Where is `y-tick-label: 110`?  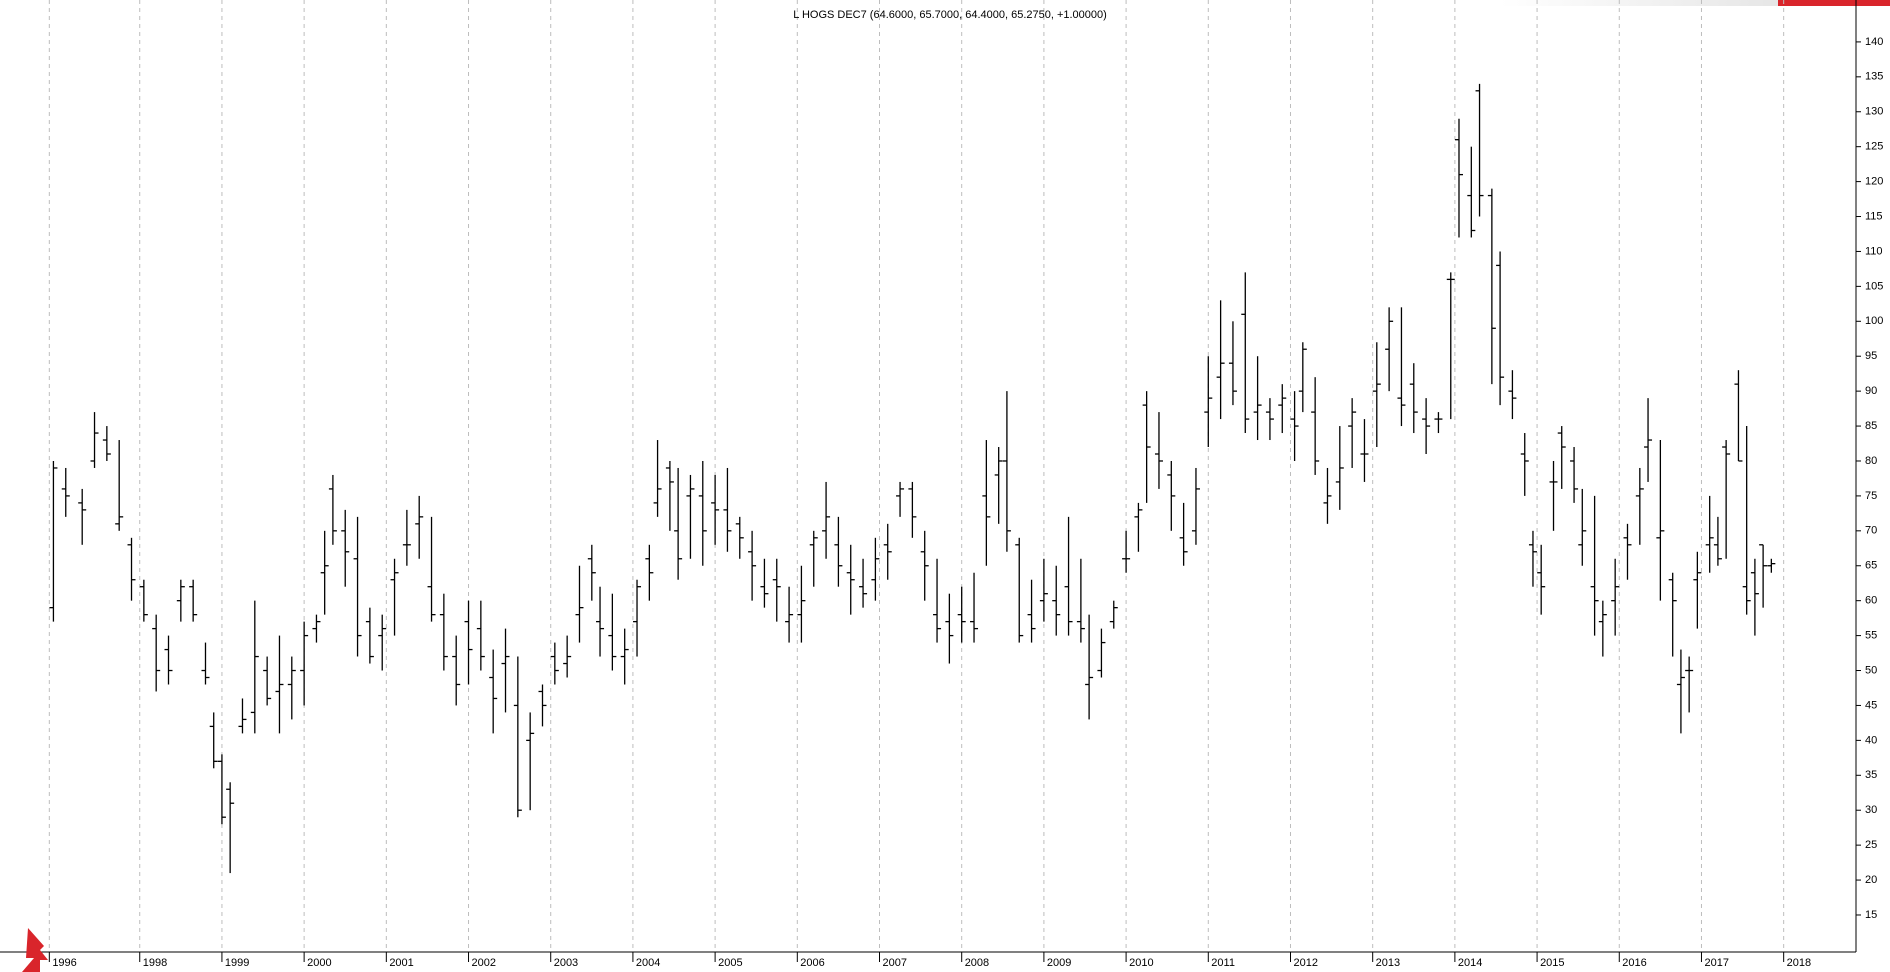 y-tick-label: 110 is located at coordinates (1874, 251).